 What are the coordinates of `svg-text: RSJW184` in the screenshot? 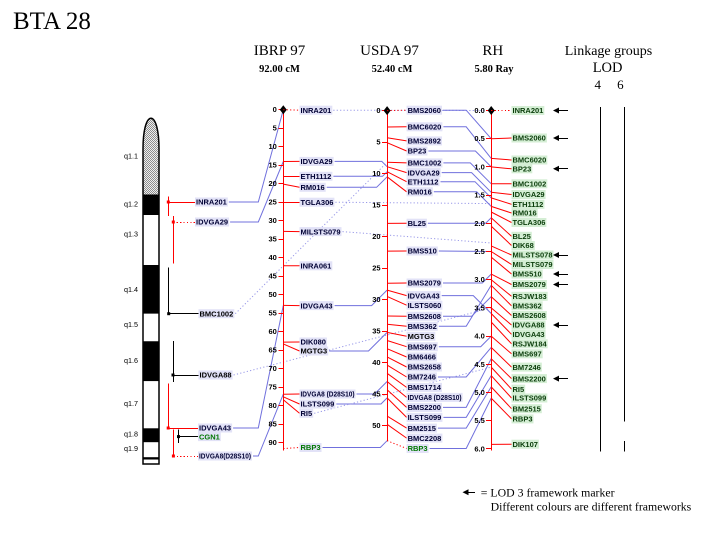 It's located at (530, 344).